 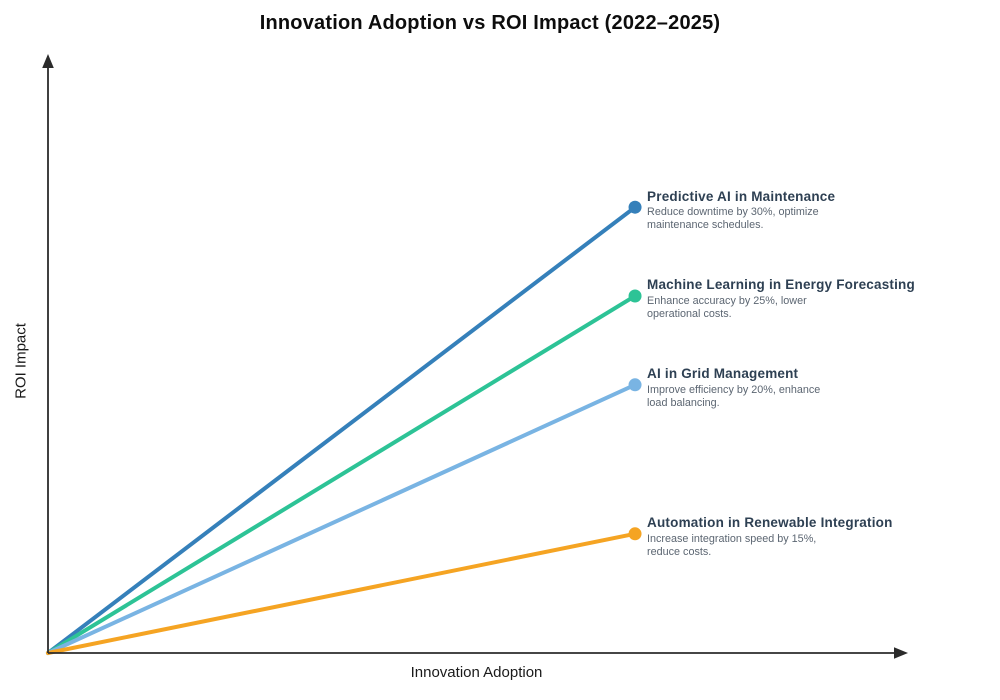 I want to click on series-title: Machine Learning in Energy Forecasting, so click(x=781, y=285).